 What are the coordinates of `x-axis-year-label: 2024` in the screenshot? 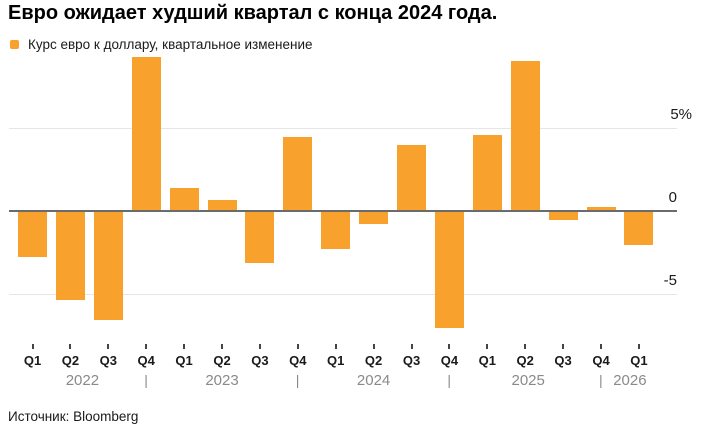 It's located at (373, 380).